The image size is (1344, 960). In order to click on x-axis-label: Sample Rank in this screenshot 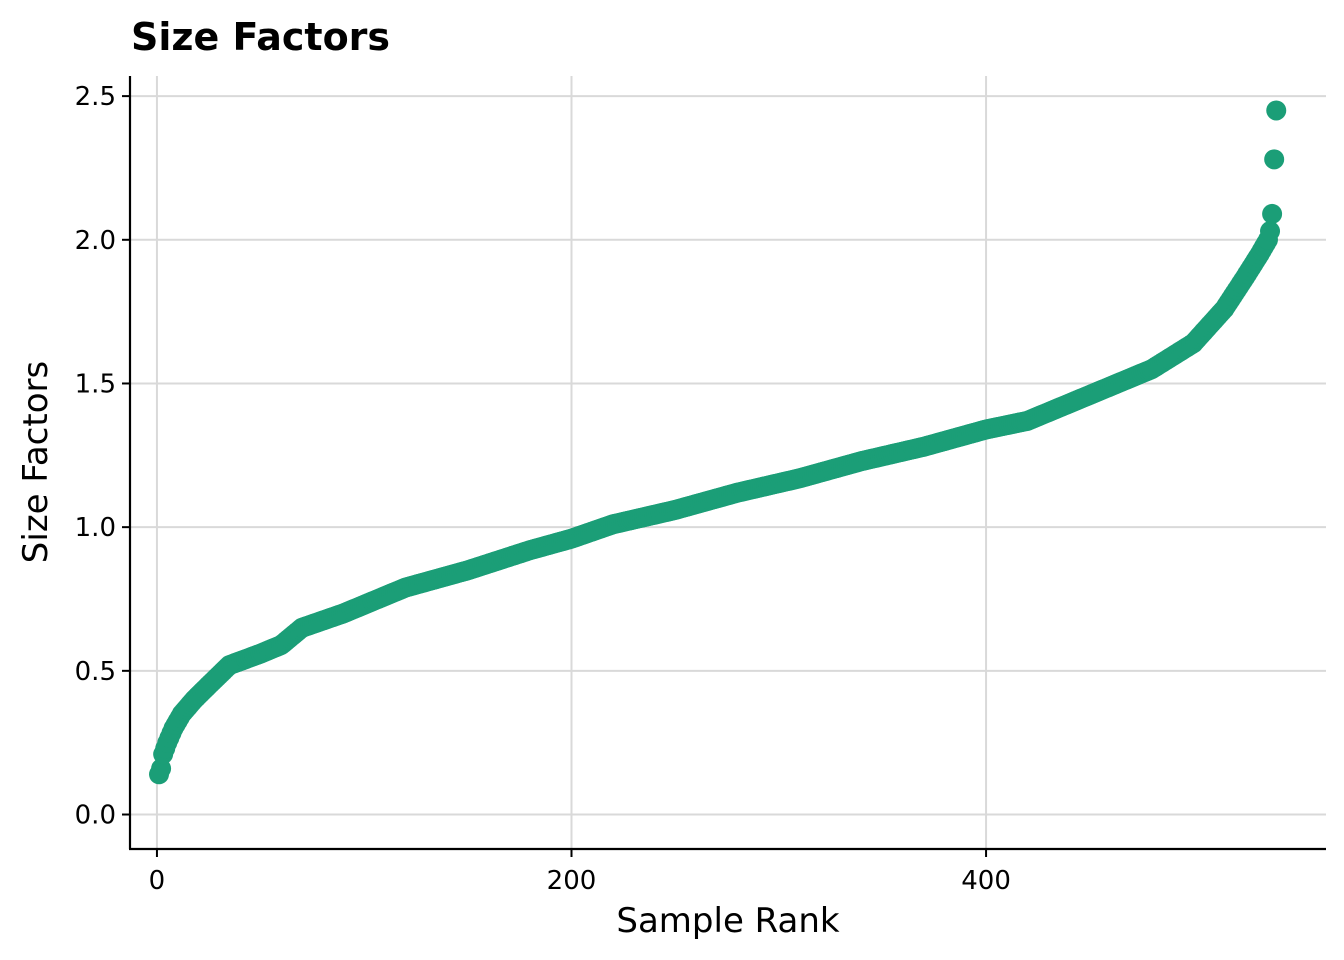, I will do `click(728, 921)`.